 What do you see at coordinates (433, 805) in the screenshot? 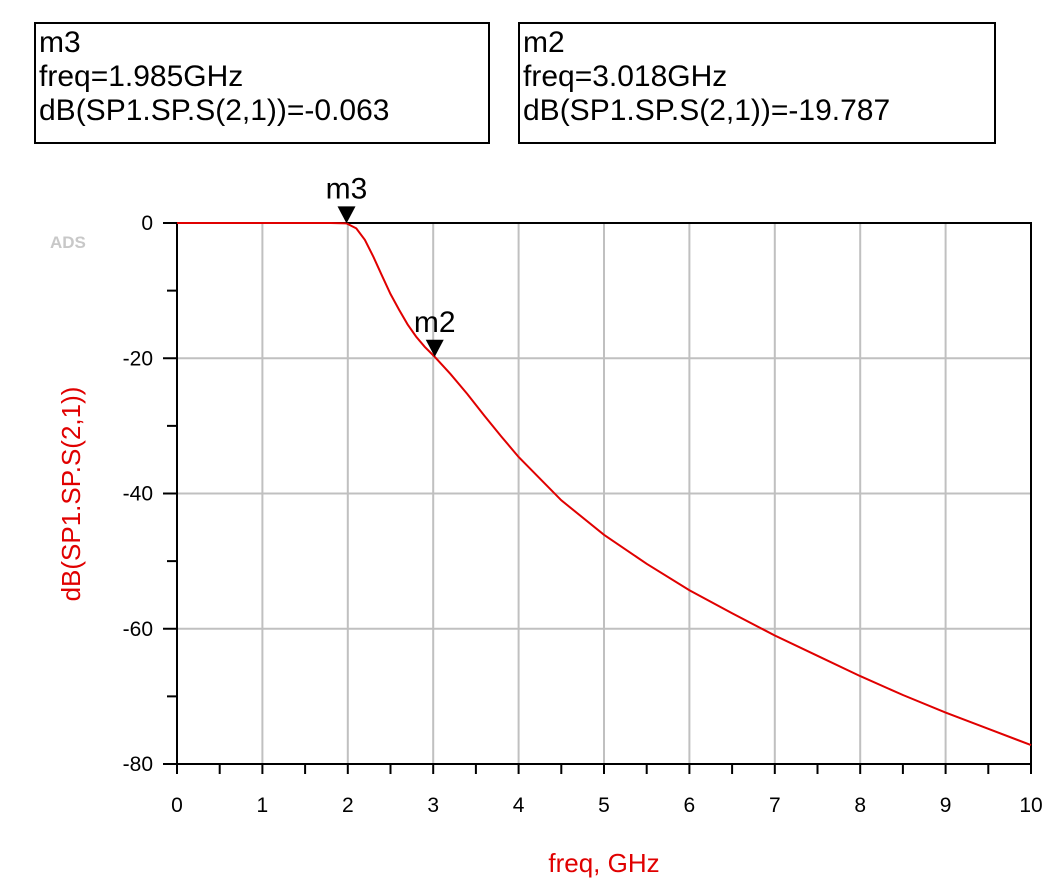
I see `x-tick-label: 3` at bounding box center [433, 805].